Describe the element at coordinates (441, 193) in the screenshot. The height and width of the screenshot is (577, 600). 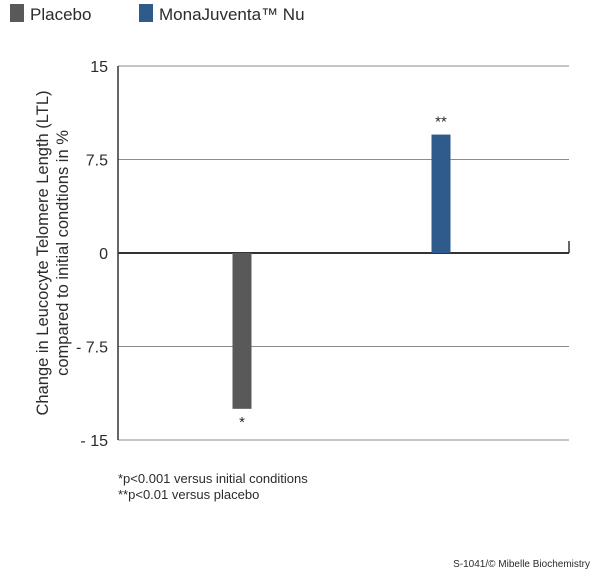
I see `bar-monajuventa` at that location.